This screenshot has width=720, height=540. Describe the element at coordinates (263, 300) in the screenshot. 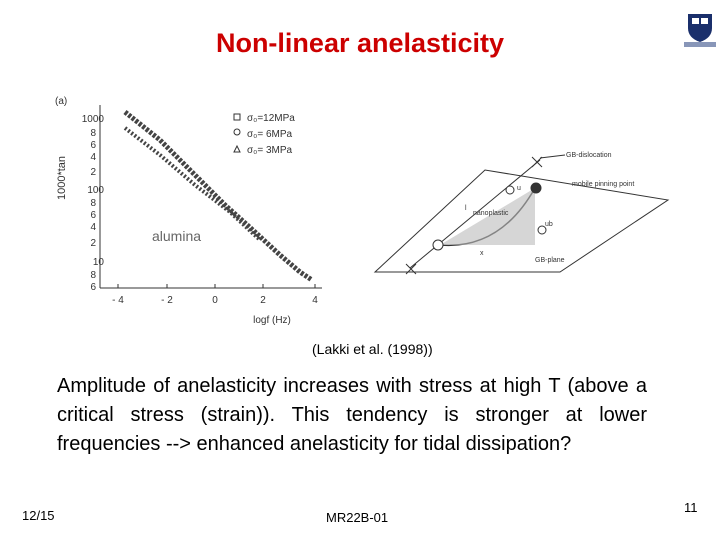

I see `x-tick-label: 2` at that location.